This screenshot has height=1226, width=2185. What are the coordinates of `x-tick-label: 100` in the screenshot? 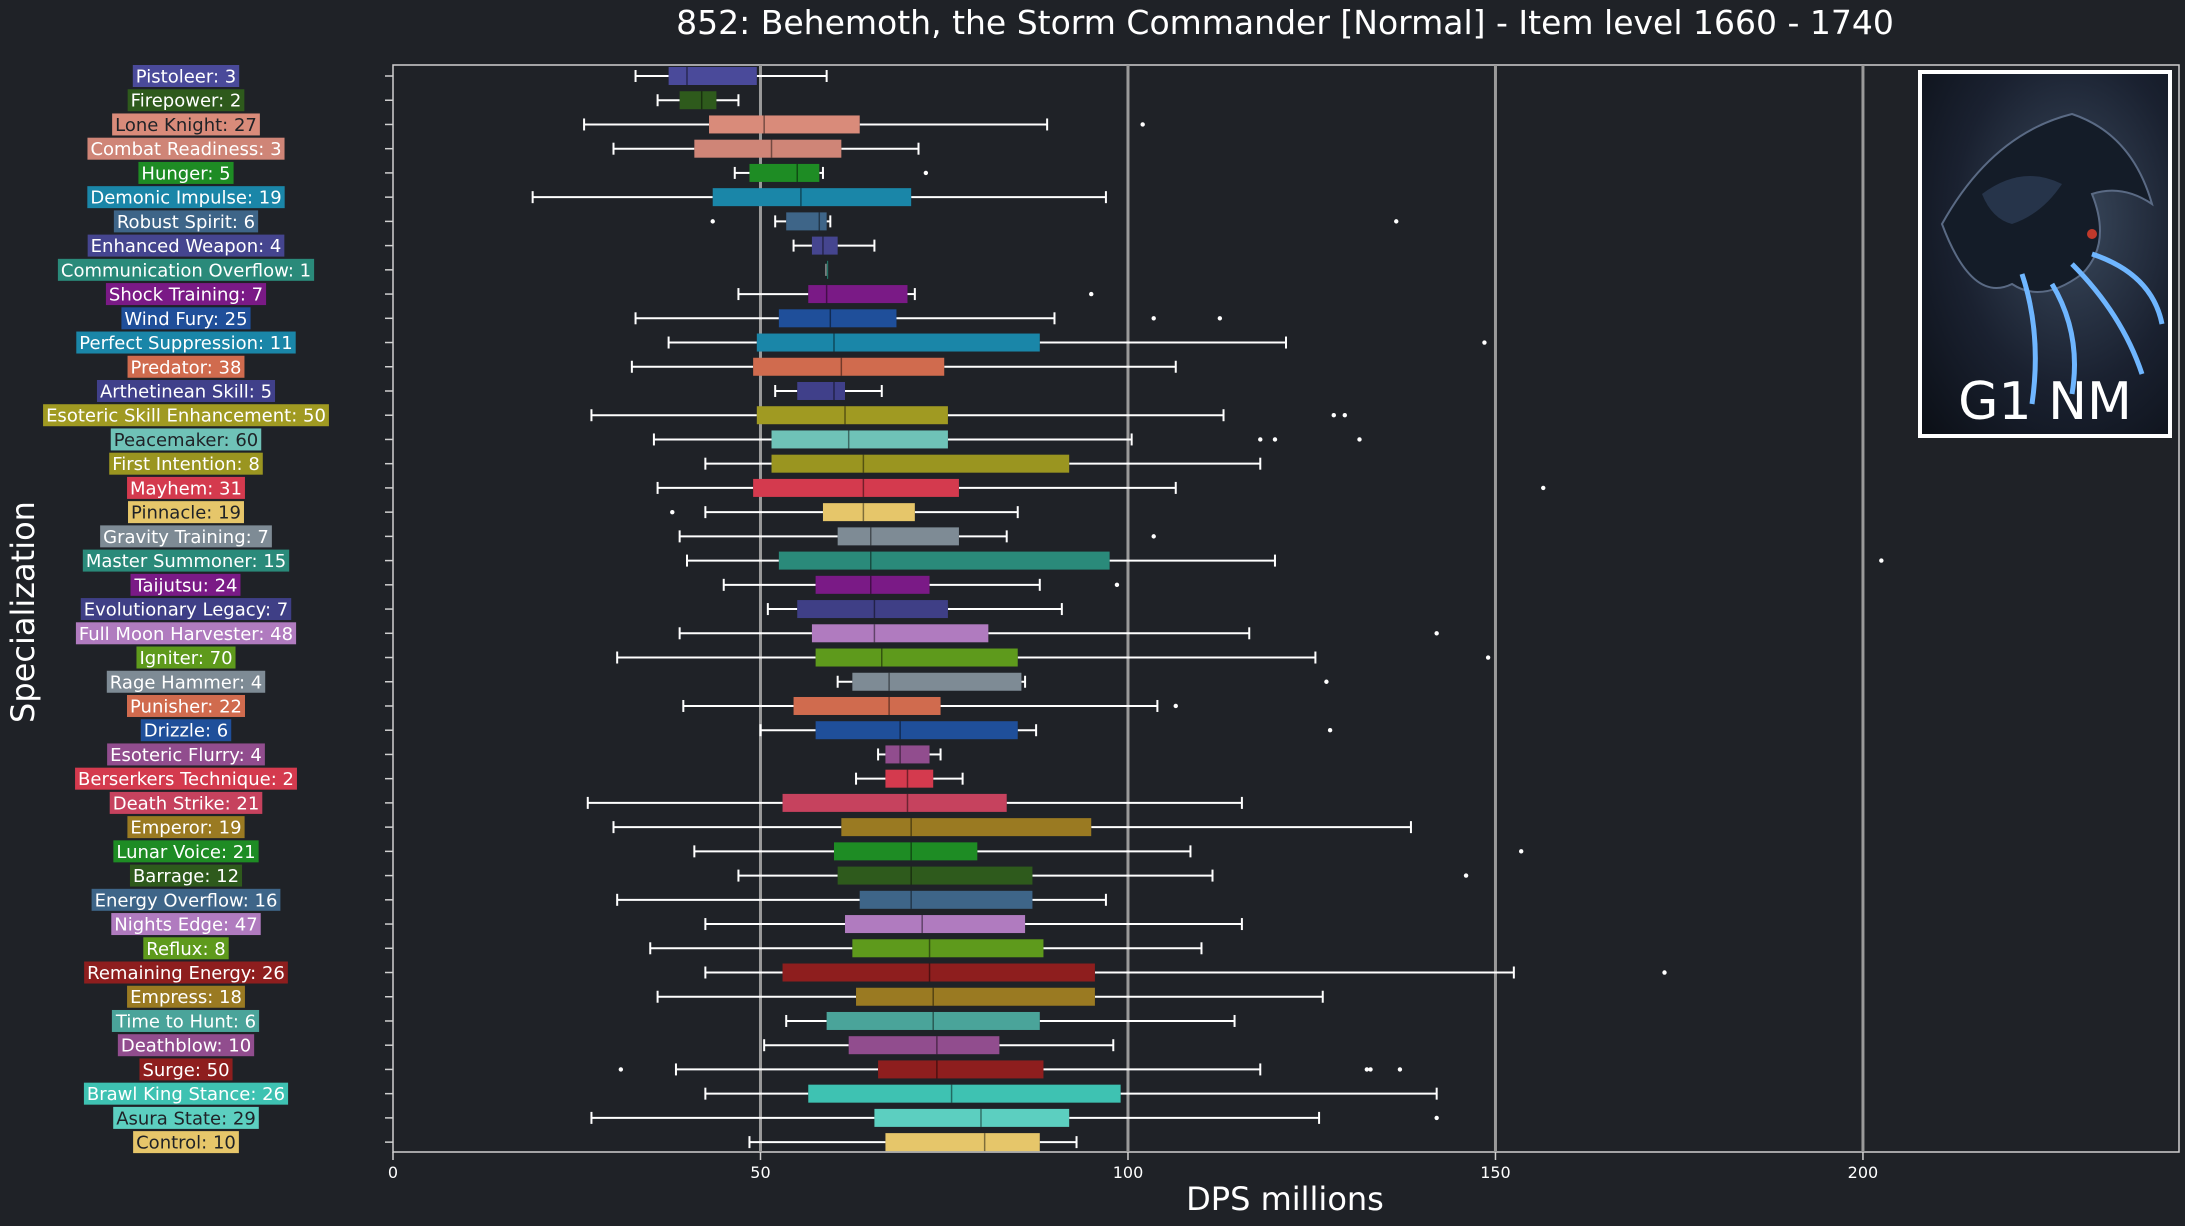 It's located at (1128, 1172).